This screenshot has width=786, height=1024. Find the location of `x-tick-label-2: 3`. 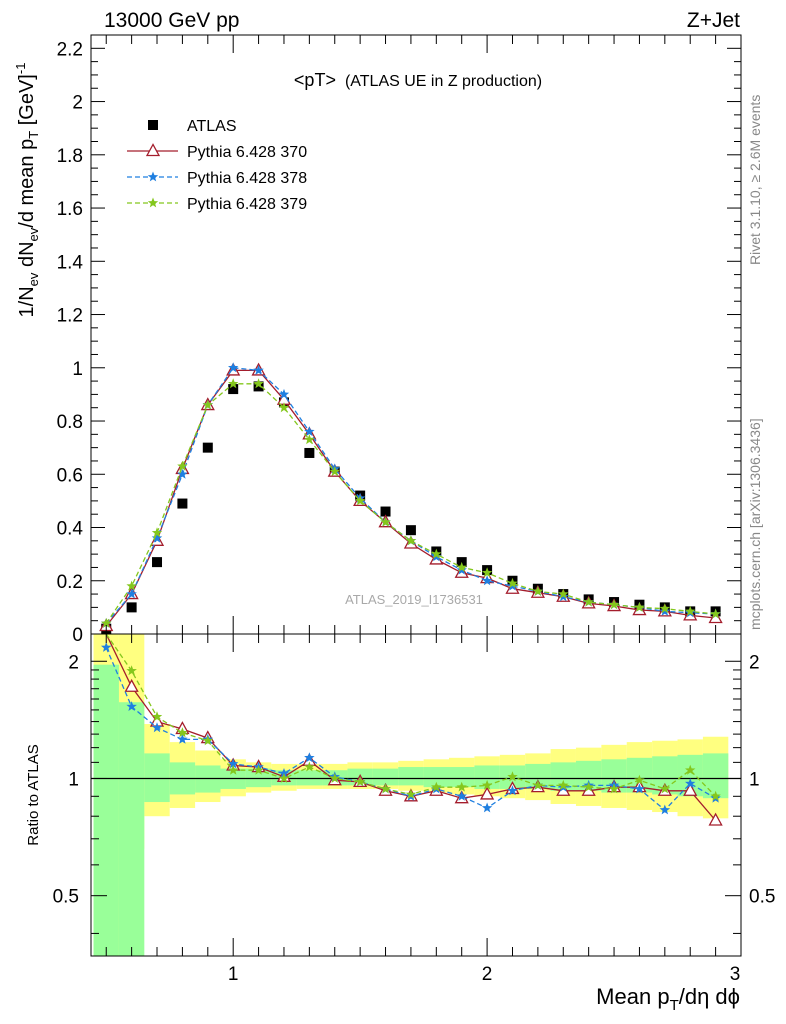

x-tick-label-2: 3 is located at coordinates (735, 974).